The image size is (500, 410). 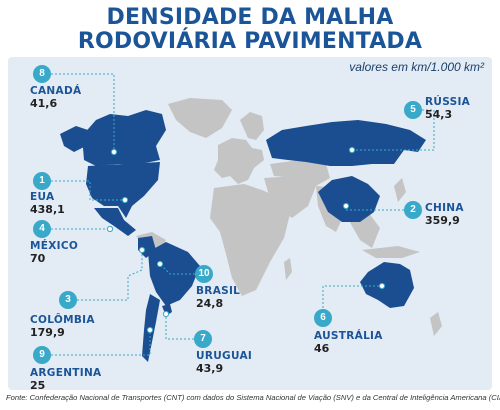 What do you see at coordinates (413, 110) in the screenshot?
I see `rank-badge: 5` at bounding box center [413, 110].